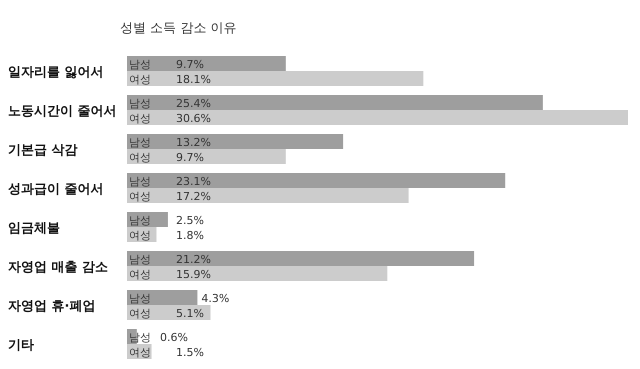  I want to click on y-tick-label: 자영업 휴·폐업, so click(52, 306).